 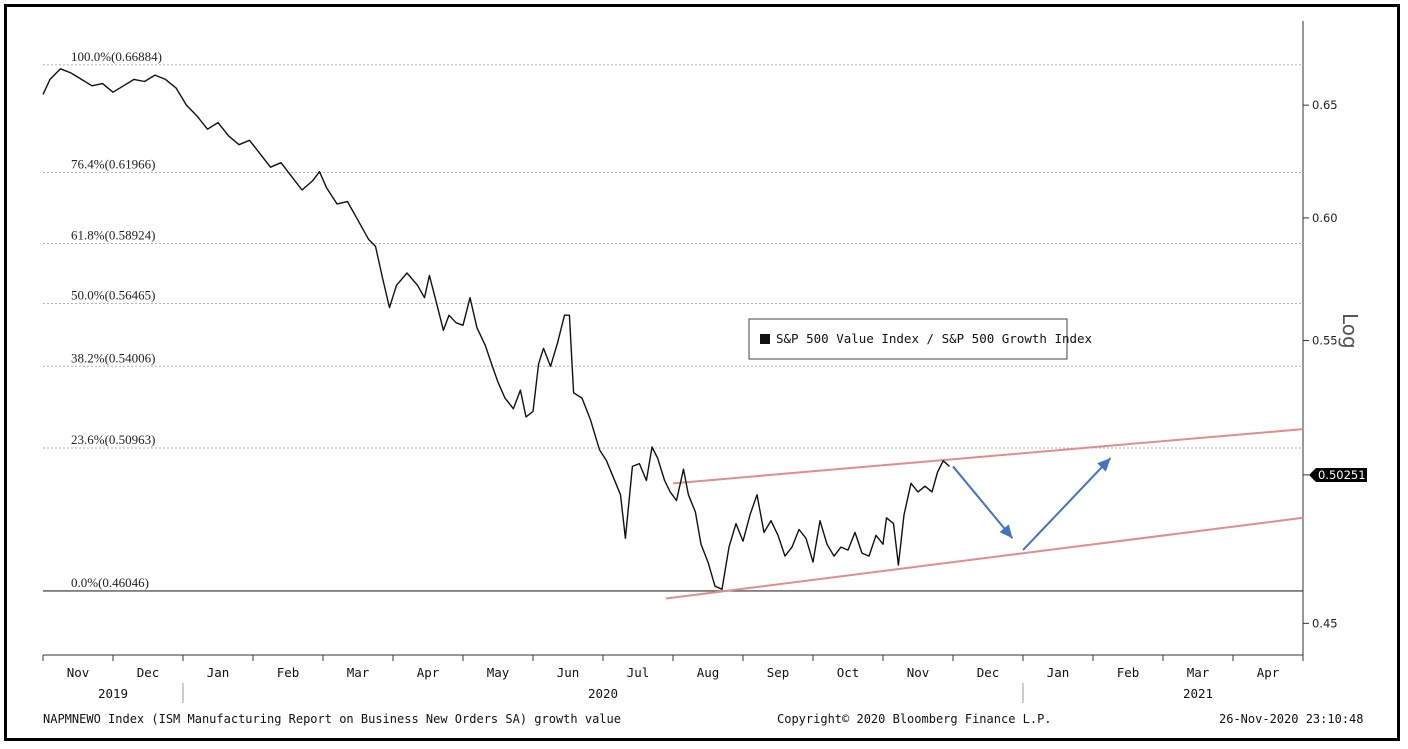 I want to click on fib-label: 50.0%(0.56465), so click(x=113, y=295).